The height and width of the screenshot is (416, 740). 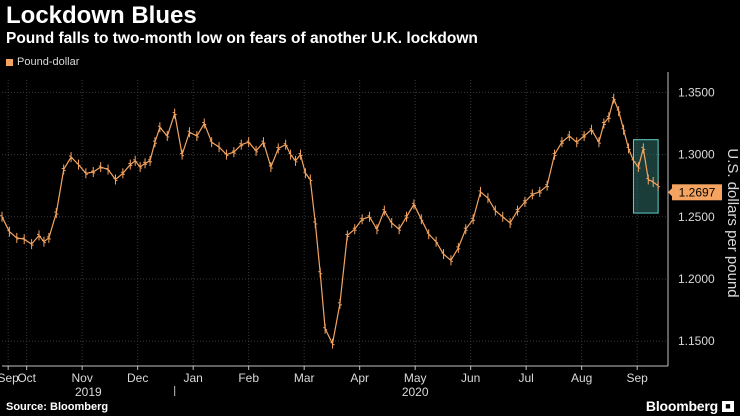 What do you see at coordinates (26, 378) in the screenshot?
I see `x-tick-label: Oct` at bounding box center [26, 378].